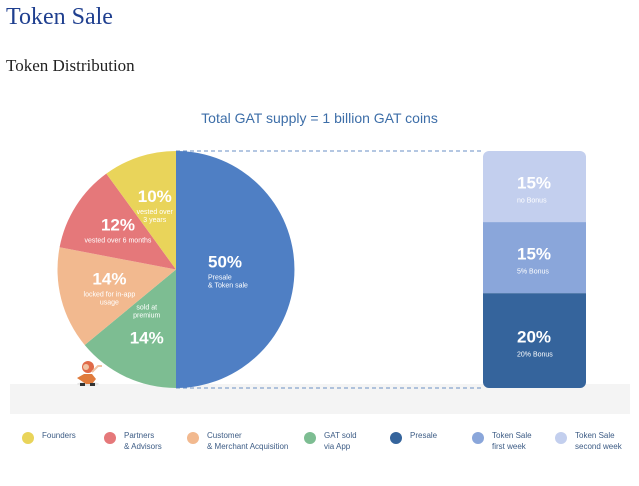  I want to click on pie-slice-sublabel: vested over 6 months, so click(118, 241).